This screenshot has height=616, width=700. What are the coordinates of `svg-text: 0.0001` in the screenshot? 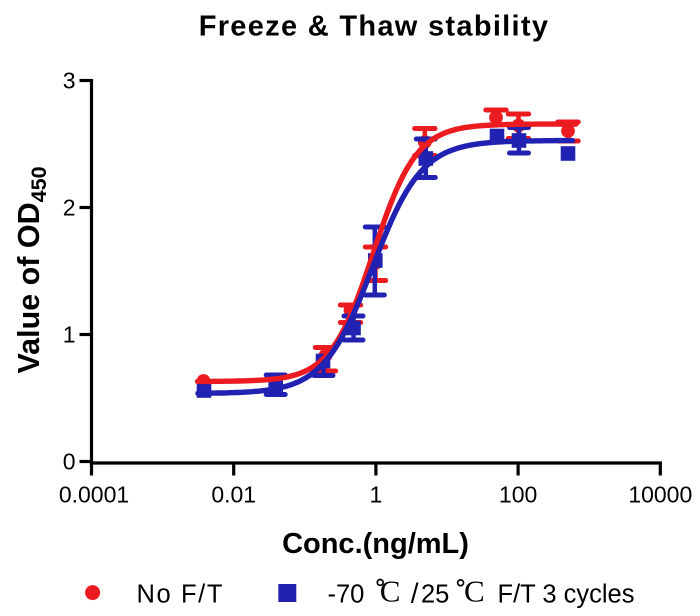 It's located at (94, 494).